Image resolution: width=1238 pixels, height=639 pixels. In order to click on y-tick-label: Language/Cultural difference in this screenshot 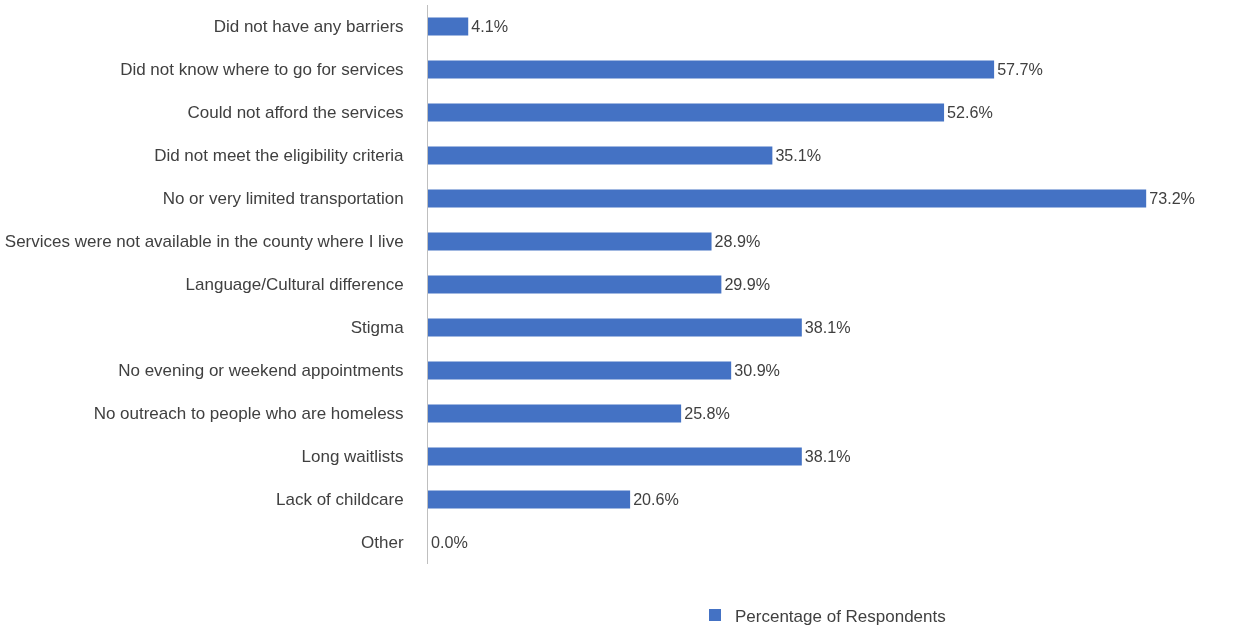, I will do `click(294, 285)`.